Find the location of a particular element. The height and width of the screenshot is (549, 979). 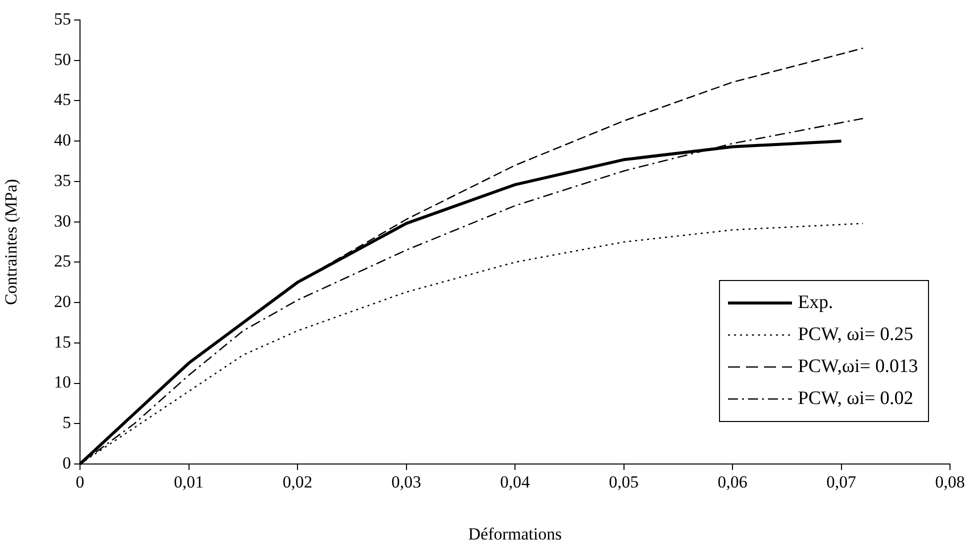

y-tick-label: 30 is located at coordinates (62, 220).